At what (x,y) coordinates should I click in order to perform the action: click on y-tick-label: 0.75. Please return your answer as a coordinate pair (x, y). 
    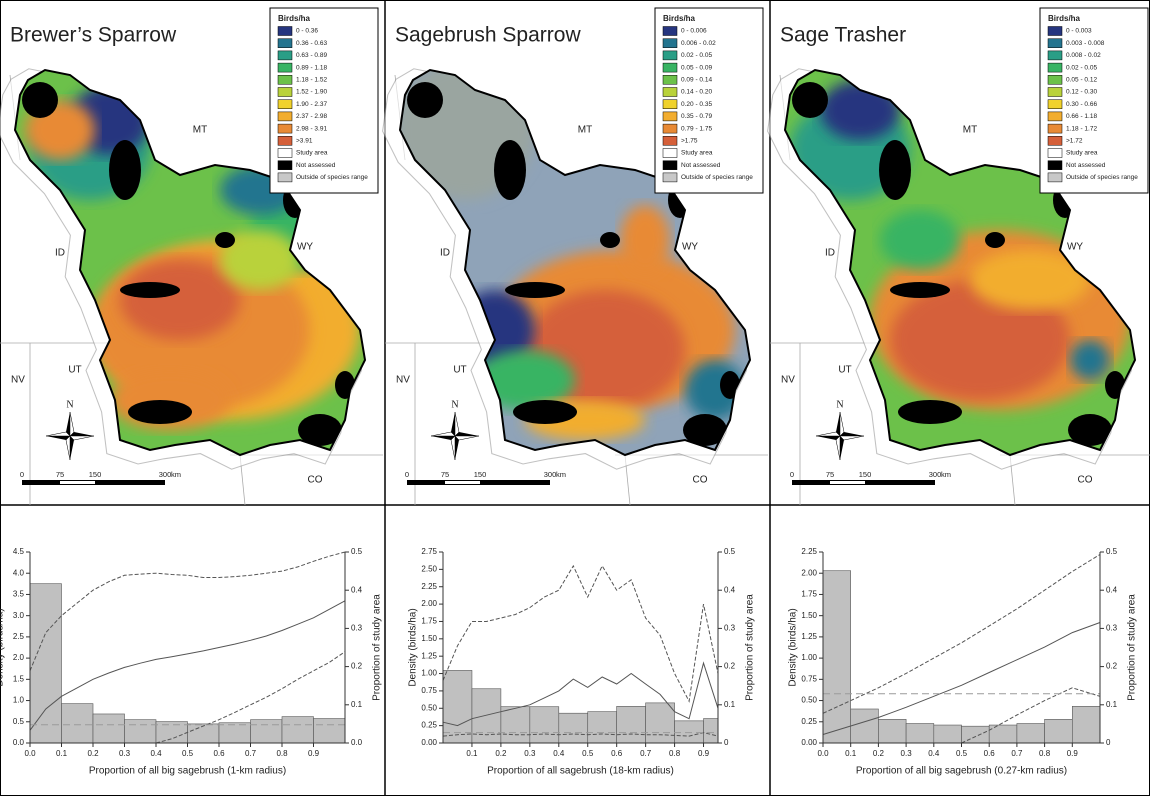
    Looking at the image, I should click on (809, 678).